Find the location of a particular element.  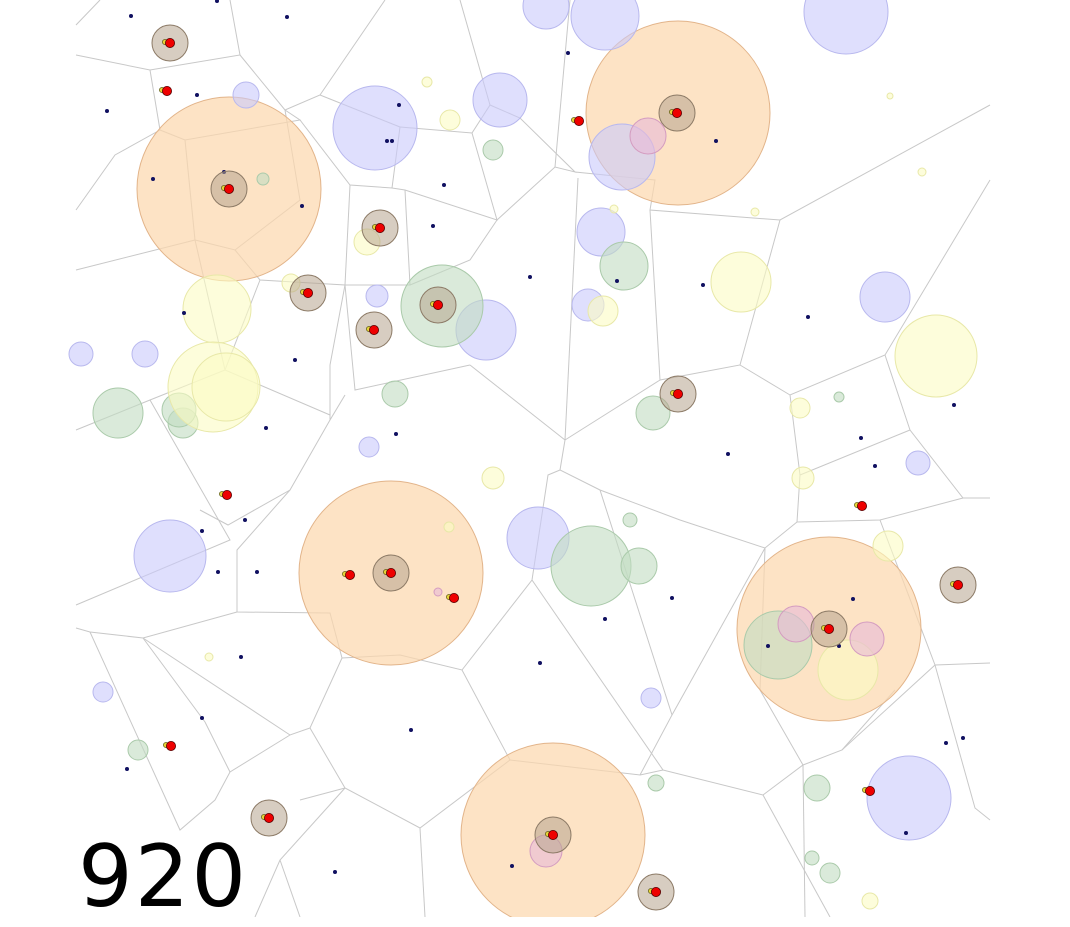

frame-counter: 920 is located at coordinates (163, 877).